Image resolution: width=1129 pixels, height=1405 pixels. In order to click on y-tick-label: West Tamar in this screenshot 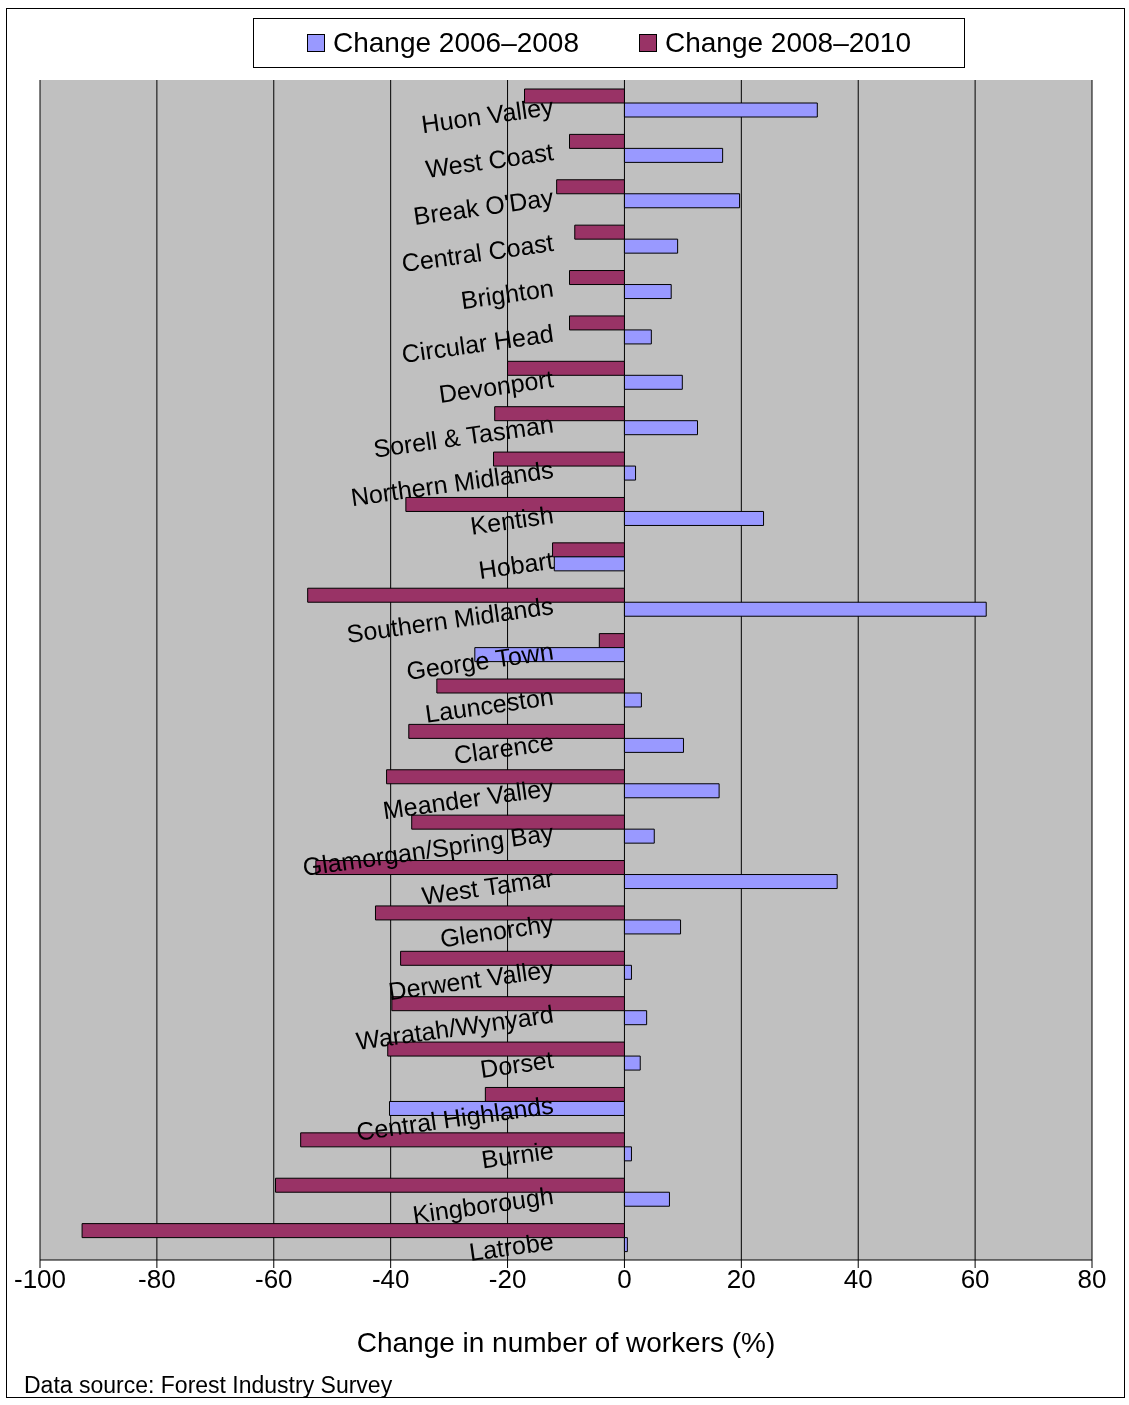, I will do `click(488, 886)`.